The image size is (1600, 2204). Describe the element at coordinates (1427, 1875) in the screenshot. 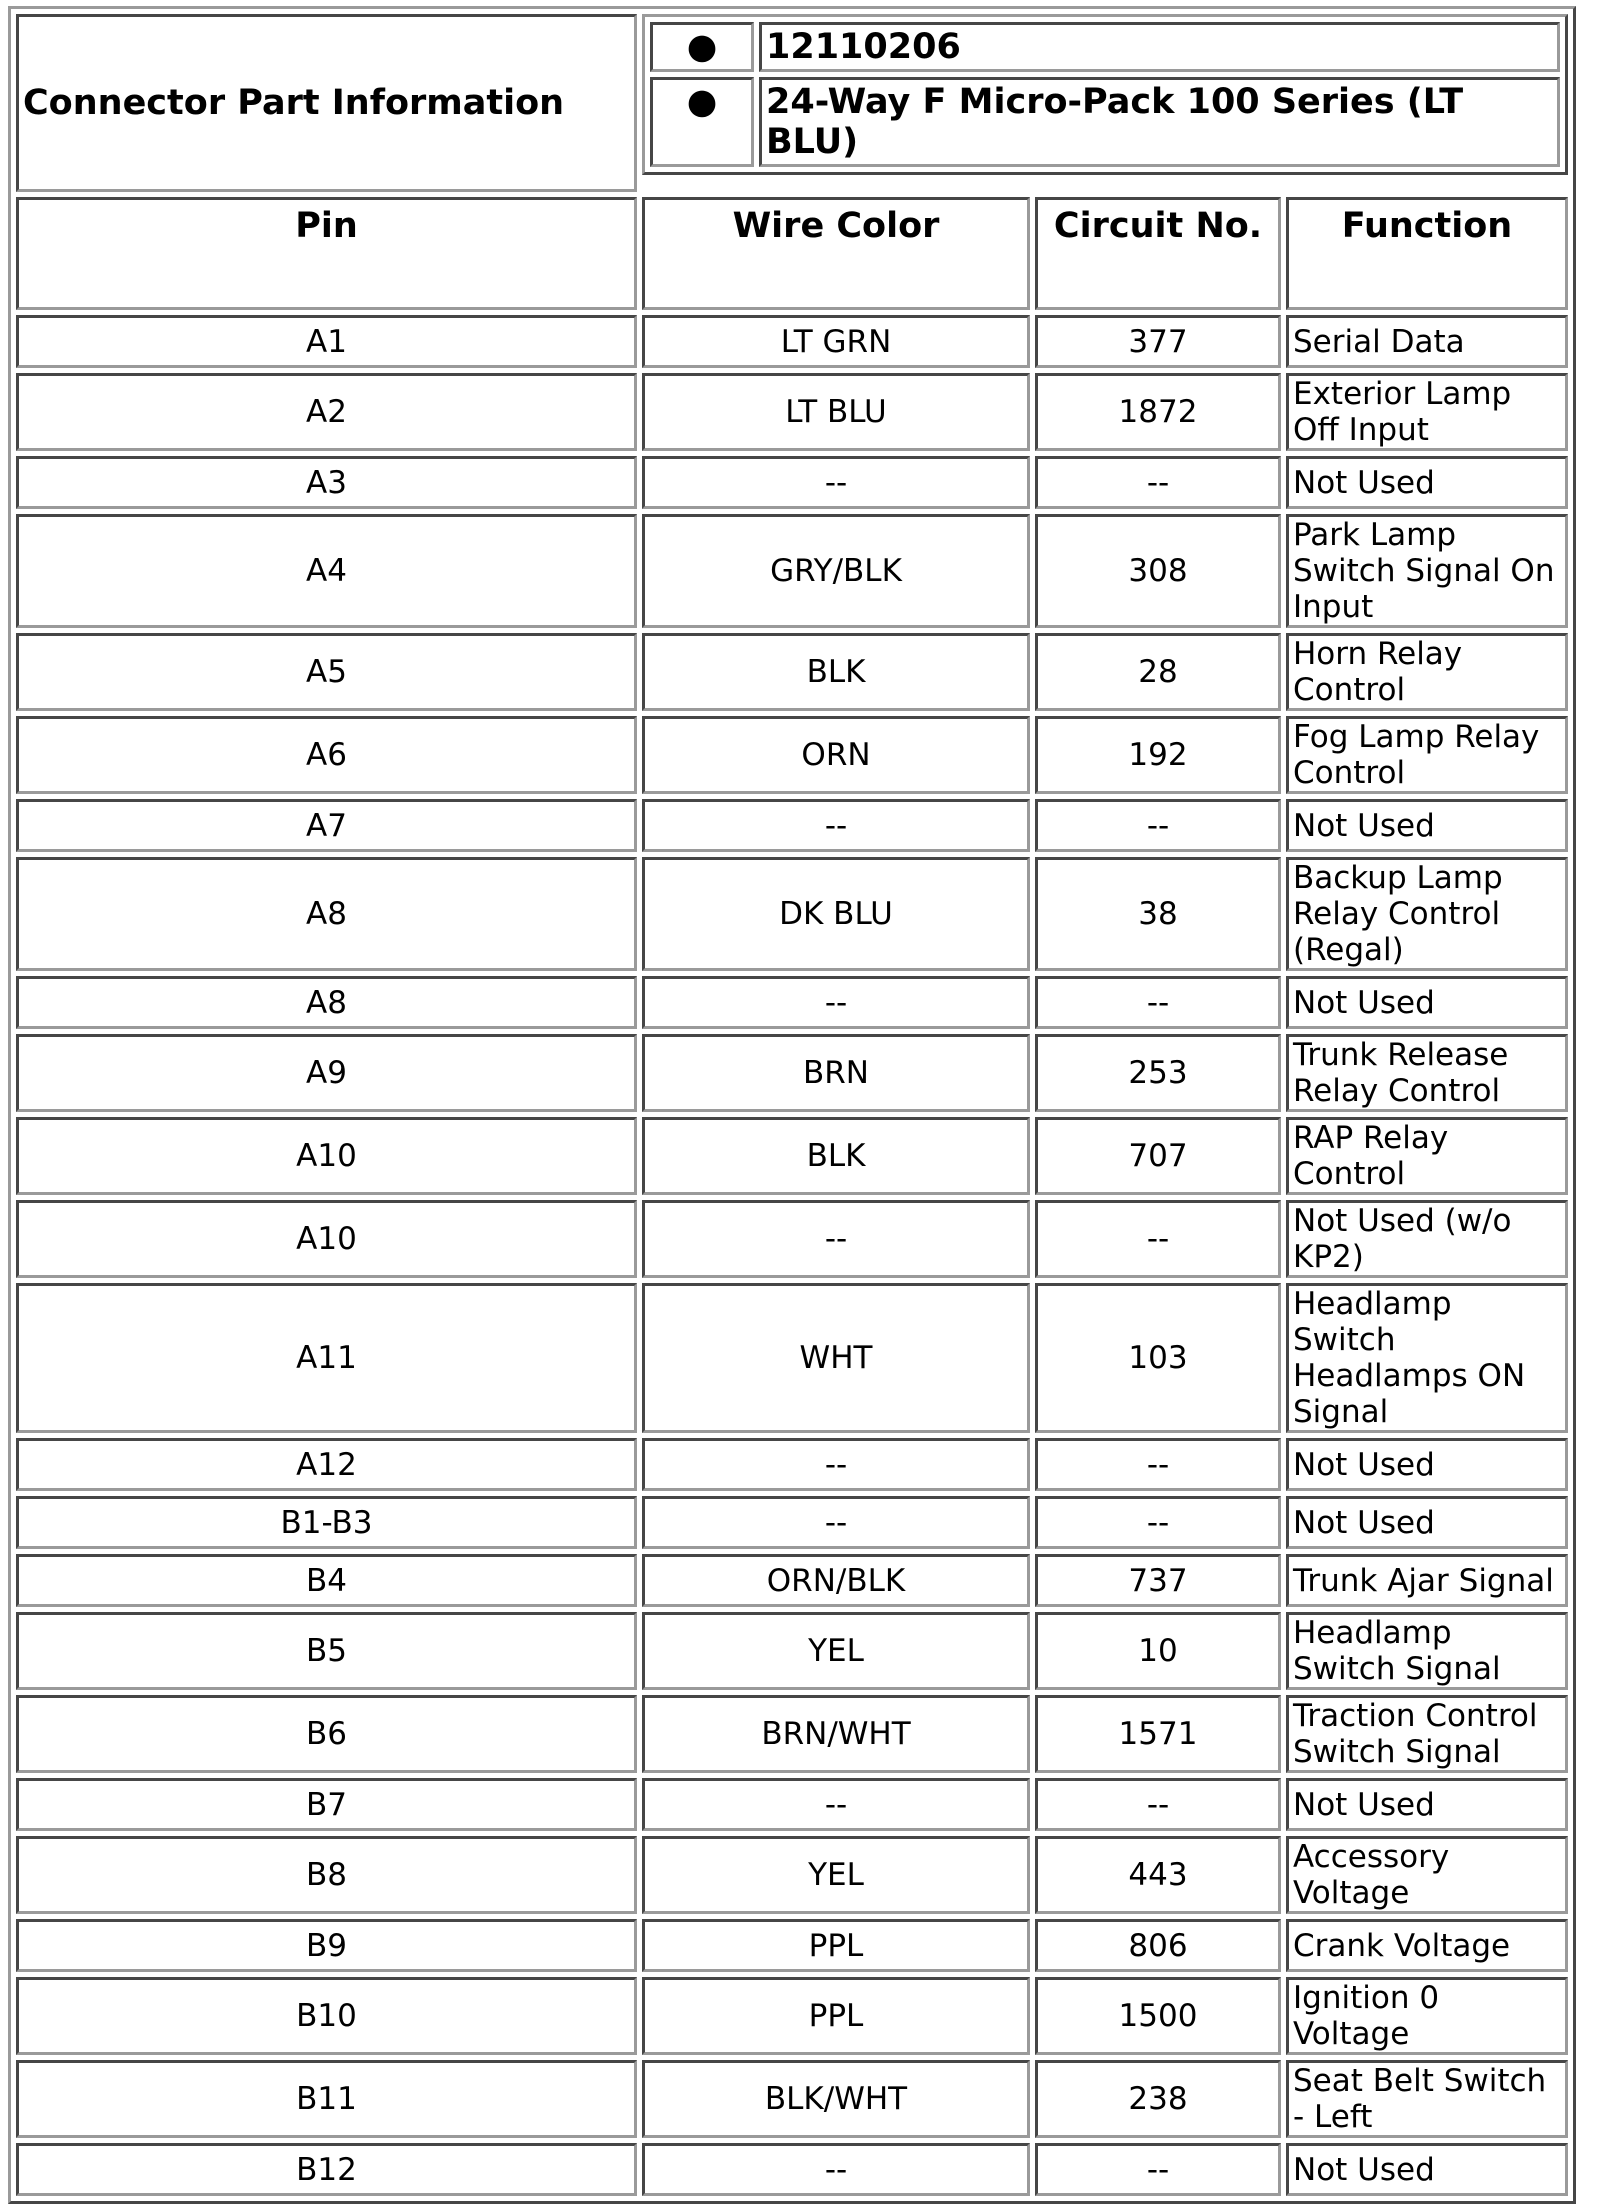

I see `cell-function: Accessory Voltage` at that location.